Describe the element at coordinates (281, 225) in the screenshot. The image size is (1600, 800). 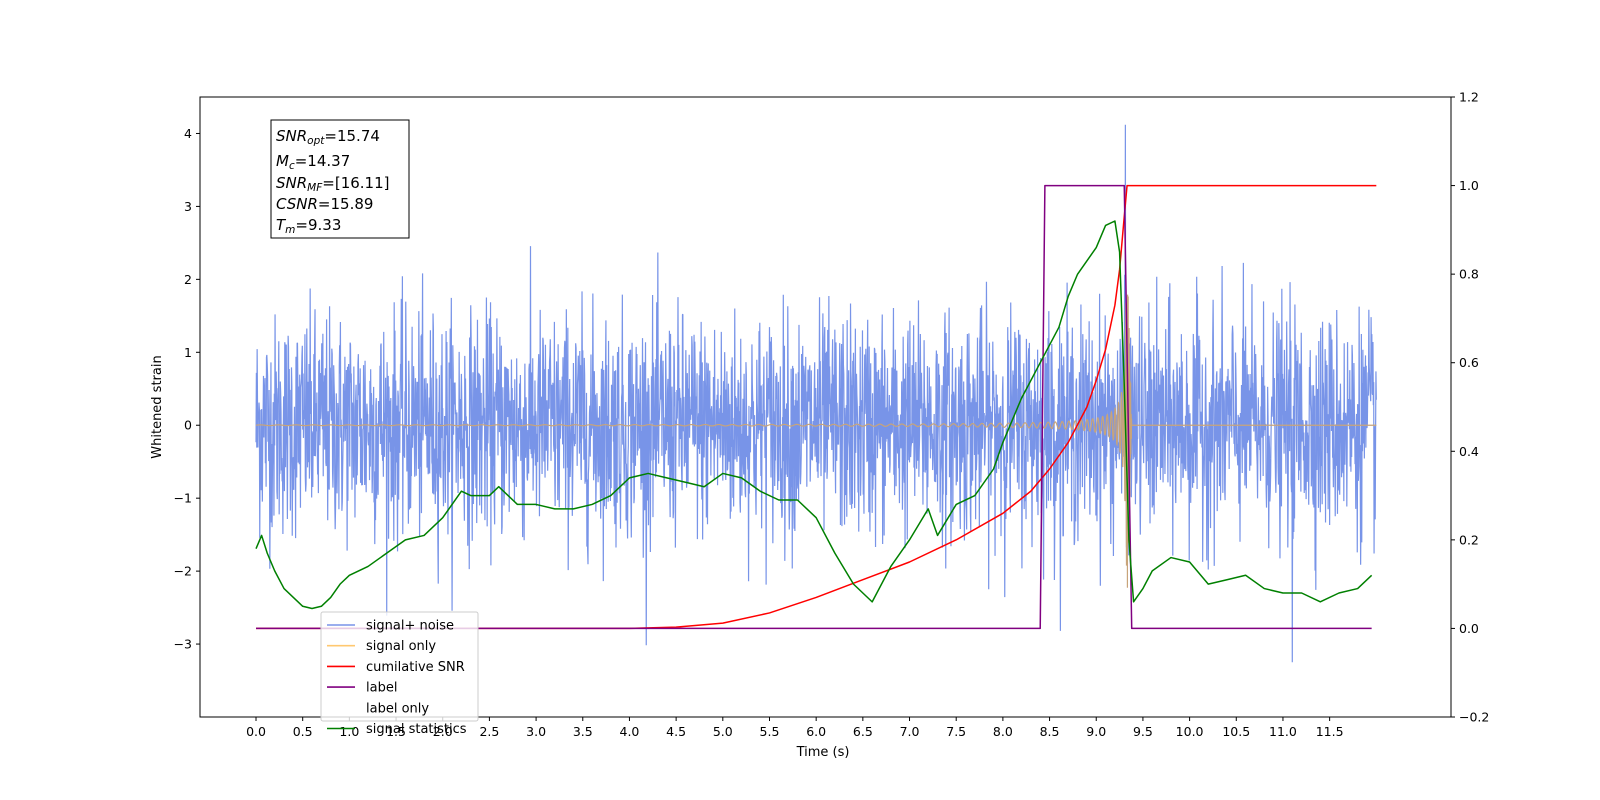
I see `annotation-symbol: T` at that location.